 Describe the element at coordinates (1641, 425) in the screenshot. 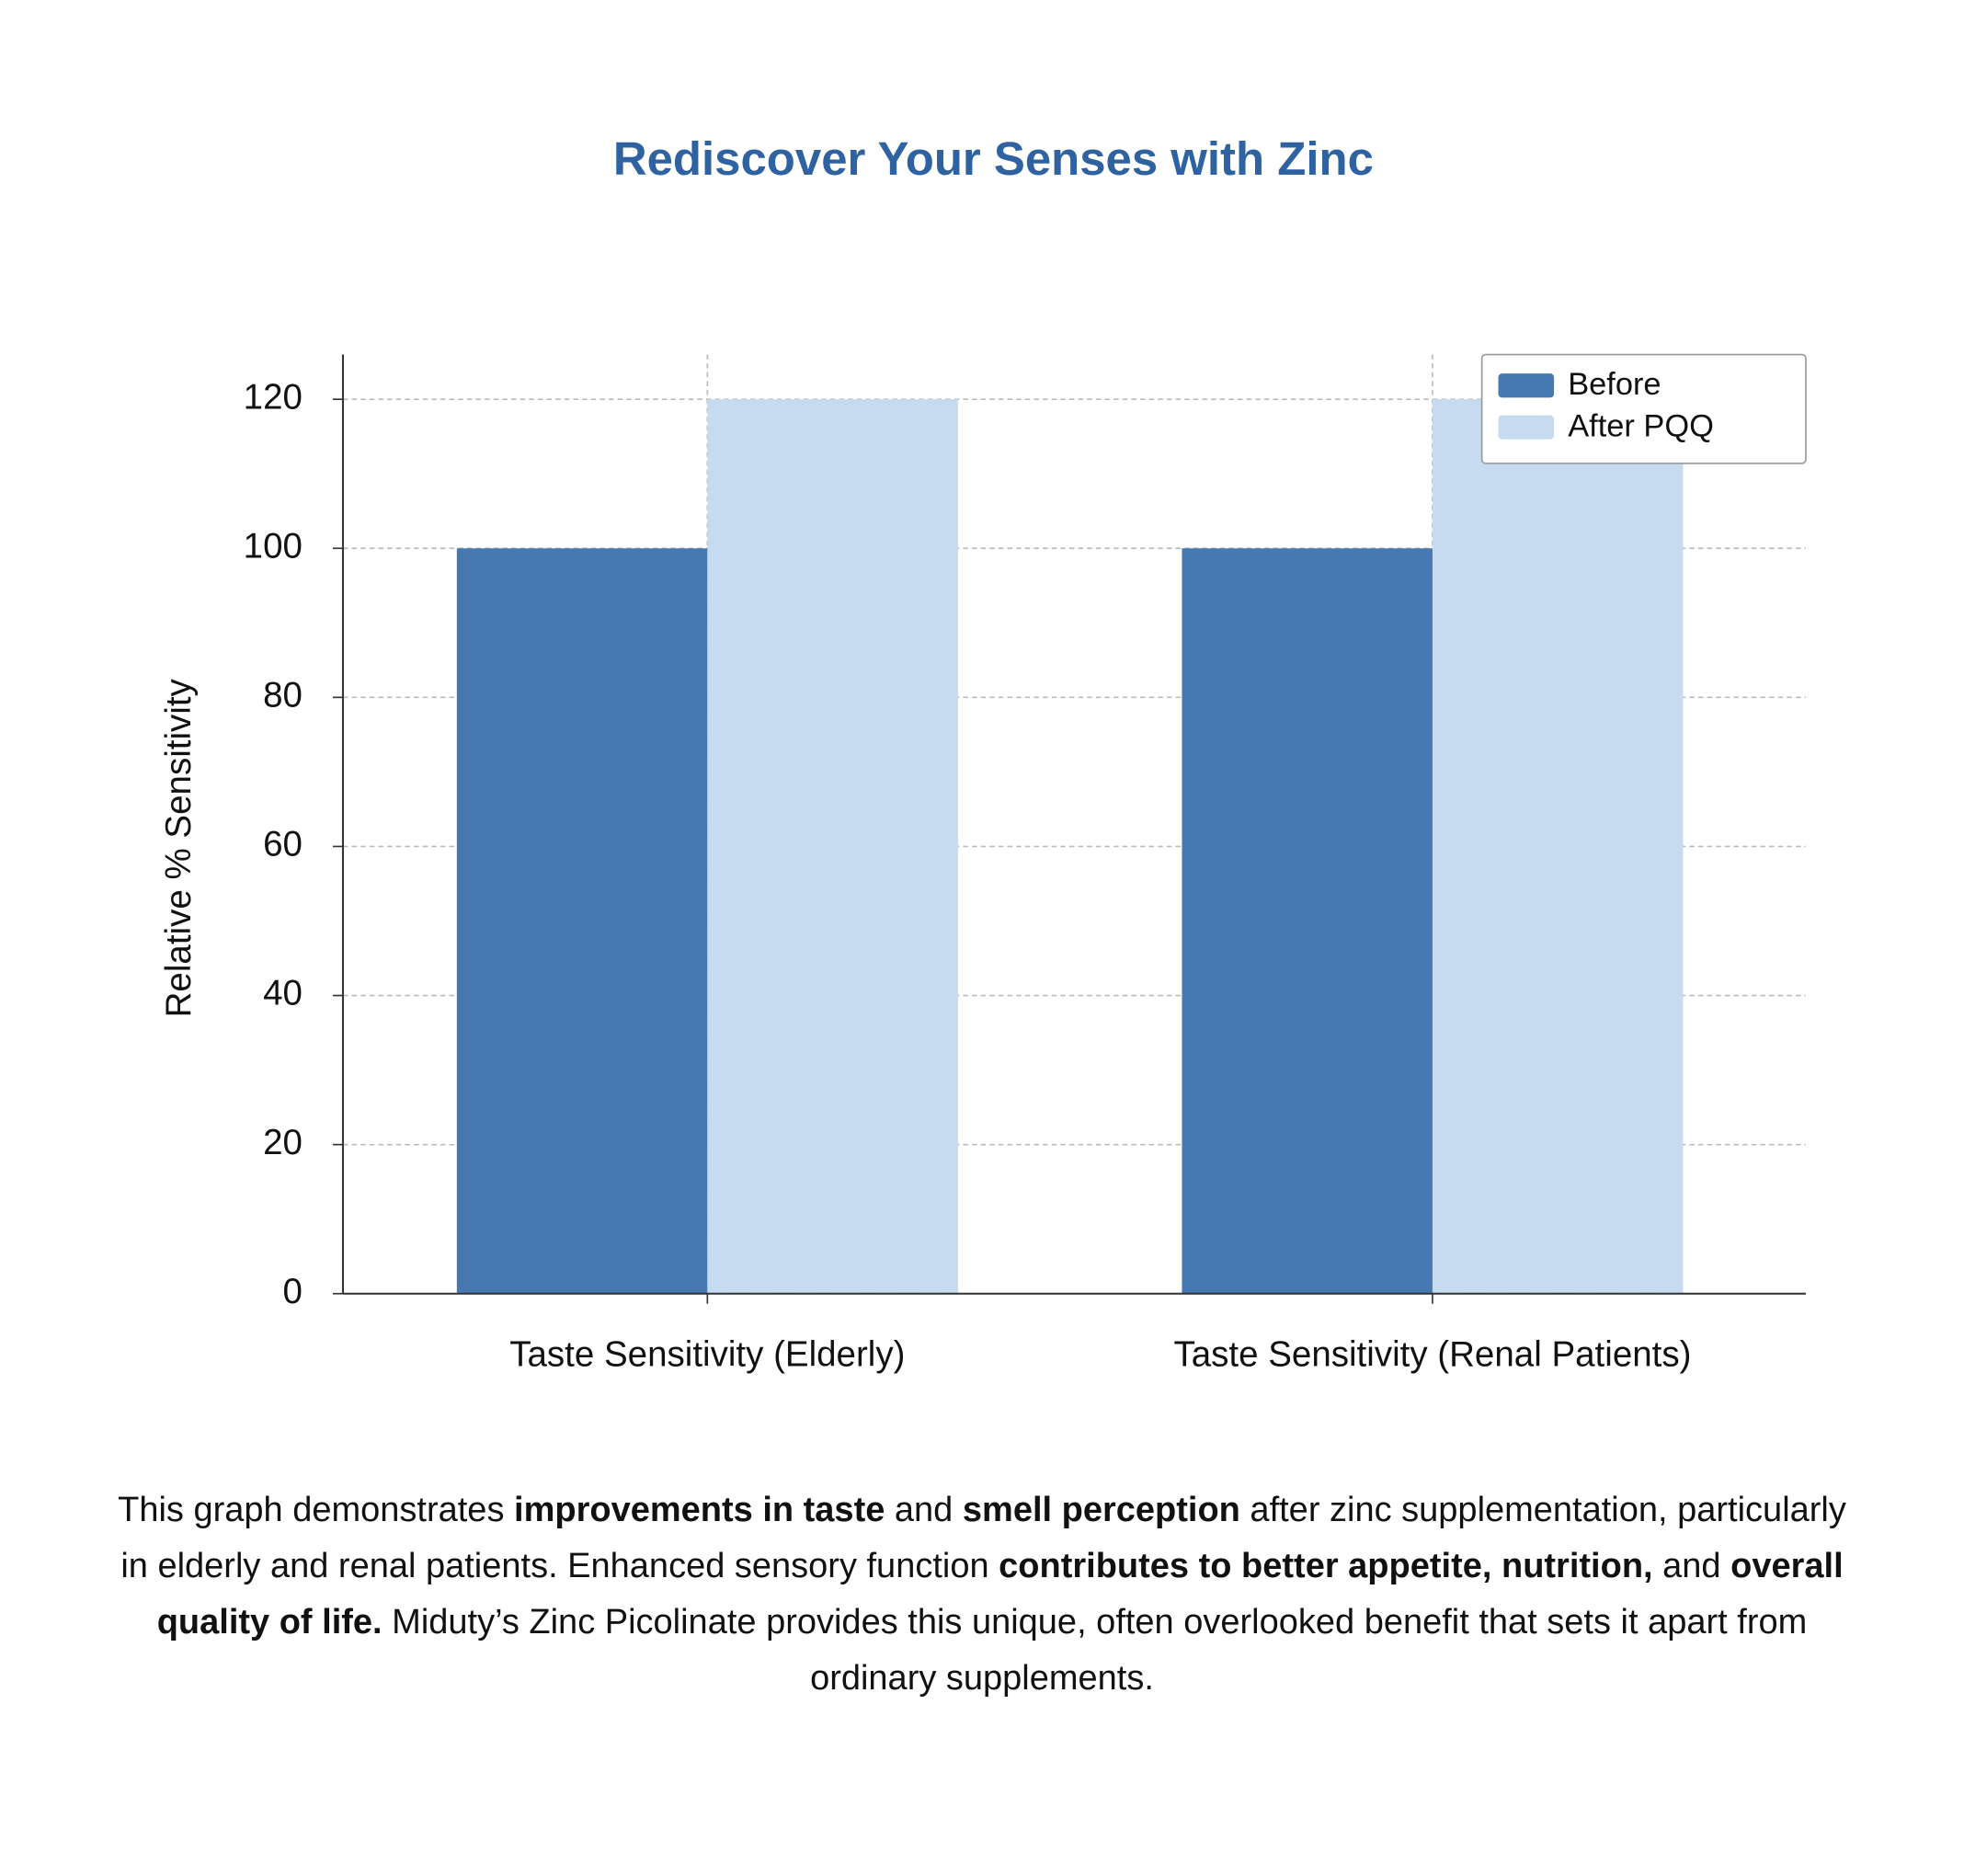

I see `legend-label: After PQQ` at that location.